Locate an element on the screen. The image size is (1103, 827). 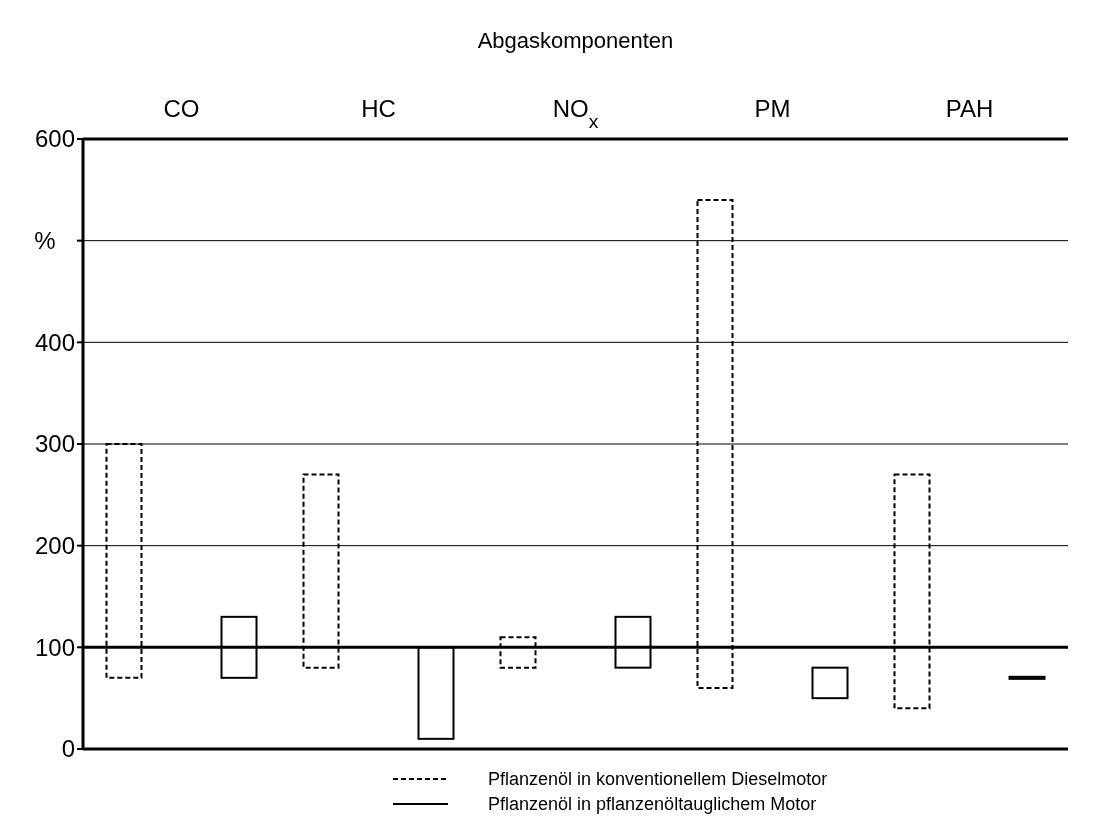
y-tick-label: 200 is located at coordinates (54, 546).